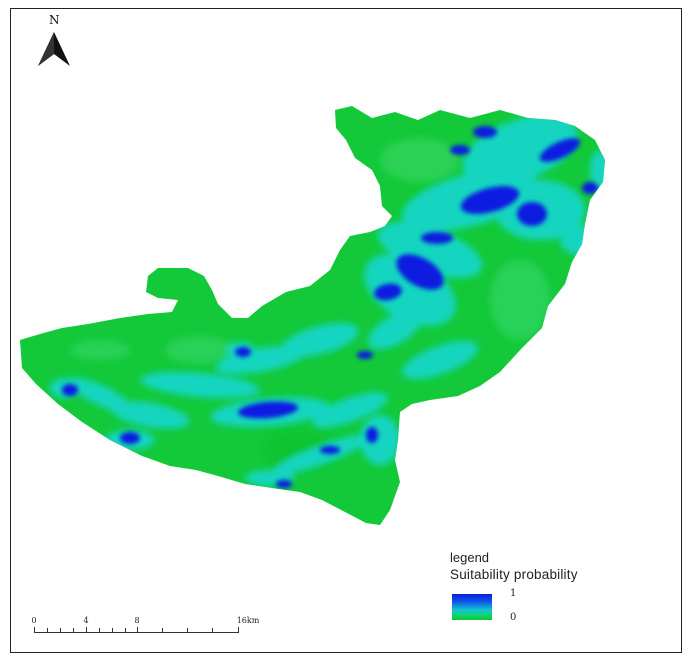 The width and height of the screenshot is (694, 663). I want to click on scale-label: 8, so click(137, 620).